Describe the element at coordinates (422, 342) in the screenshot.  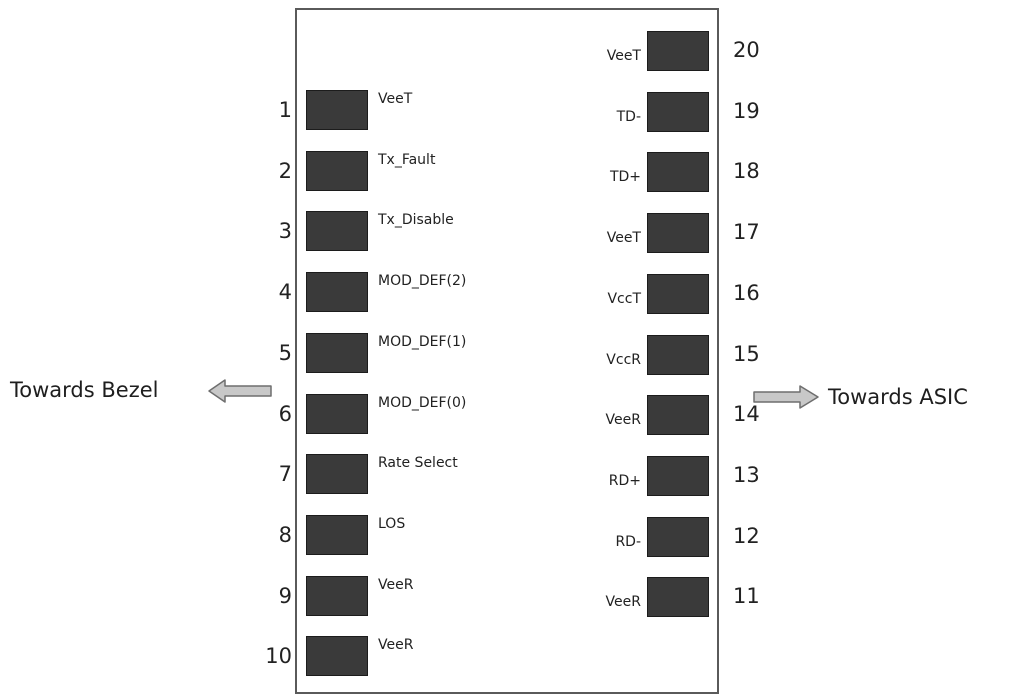
I see `left-pin-label: MOD_DEF(1)` at that location.